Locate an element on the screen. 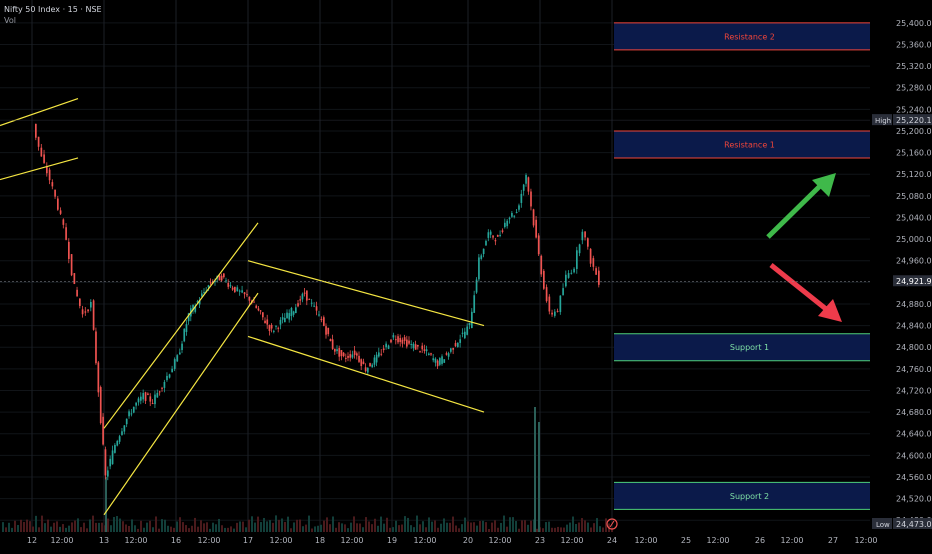 Image resolution: width=932 pixels, height=554 pixels. x-tick-label: 27 is located at coordinates (833, 540).